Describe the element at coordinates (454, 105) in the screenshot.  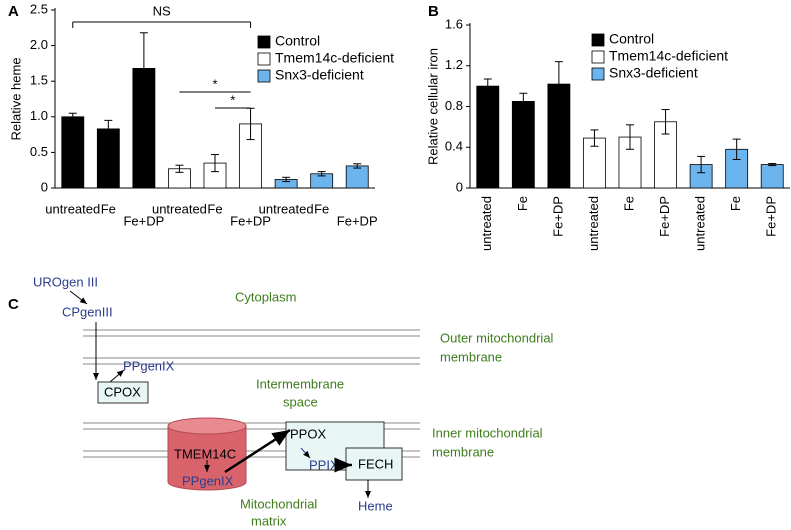
I see `y-tick-label: 0.8` at that location.